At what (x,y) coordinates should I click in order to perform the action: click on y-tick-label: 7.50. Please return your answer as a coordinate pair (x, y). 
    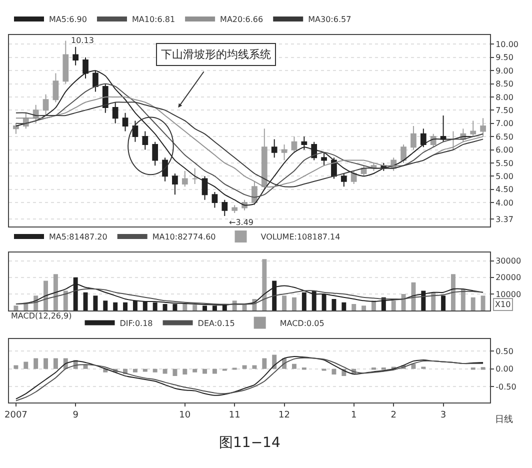
    Looking at the image, I should click on (505, 110).